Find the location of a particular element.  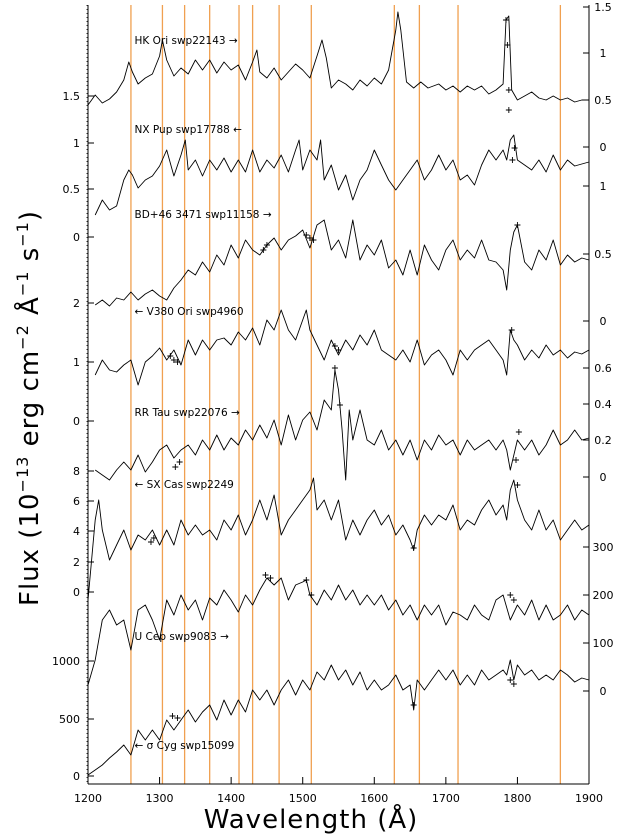

left-tick-label-6: 0 is located at coordinates (76, 421).